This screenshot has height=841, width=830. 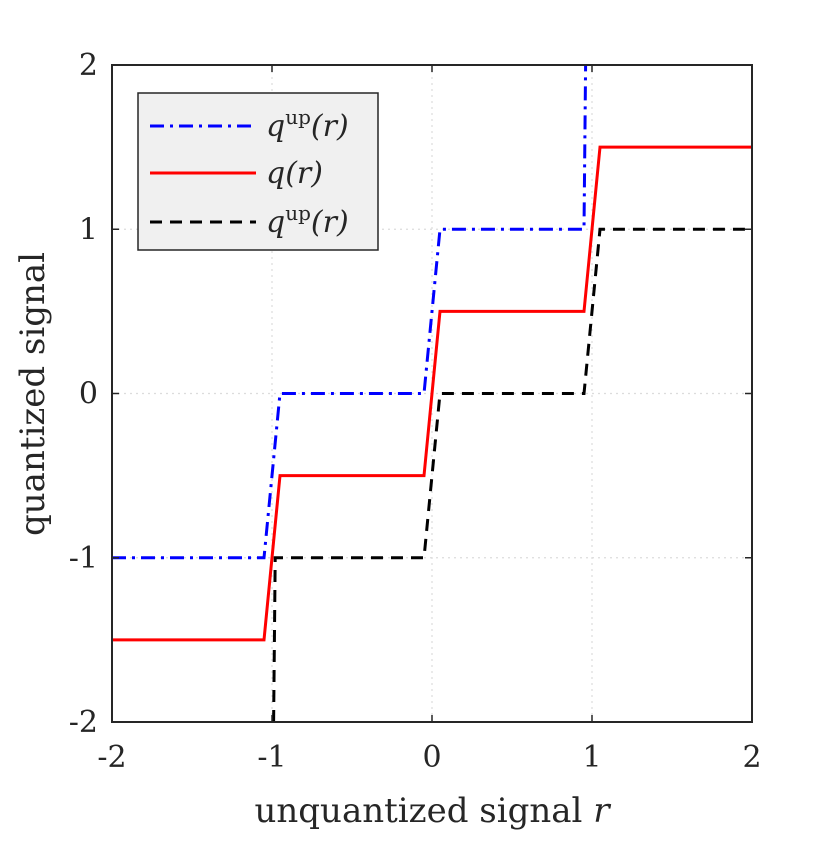 What do you see at coordinates (88, 65) in the screenshot?
I see `y-tick-label: 2` at bounding box center [88, 65].